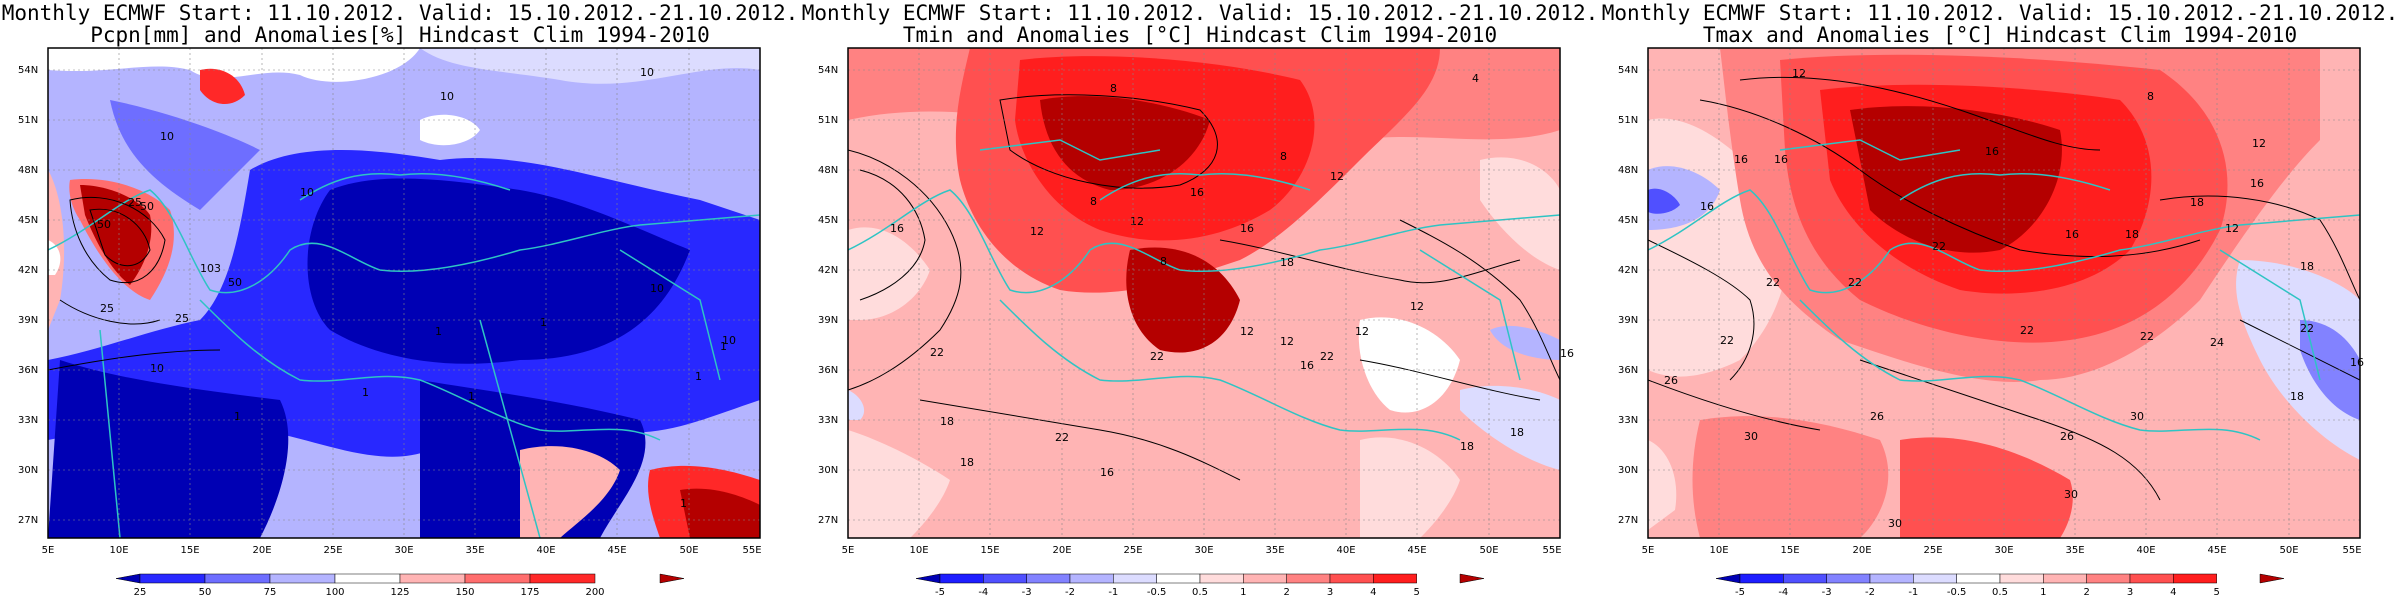 Image resolution: width=2400 pixels, height=600 pixels. Describe the element at coordinates (1628, 120) in the screenshot. I see `lat-label: 51N` at that location.